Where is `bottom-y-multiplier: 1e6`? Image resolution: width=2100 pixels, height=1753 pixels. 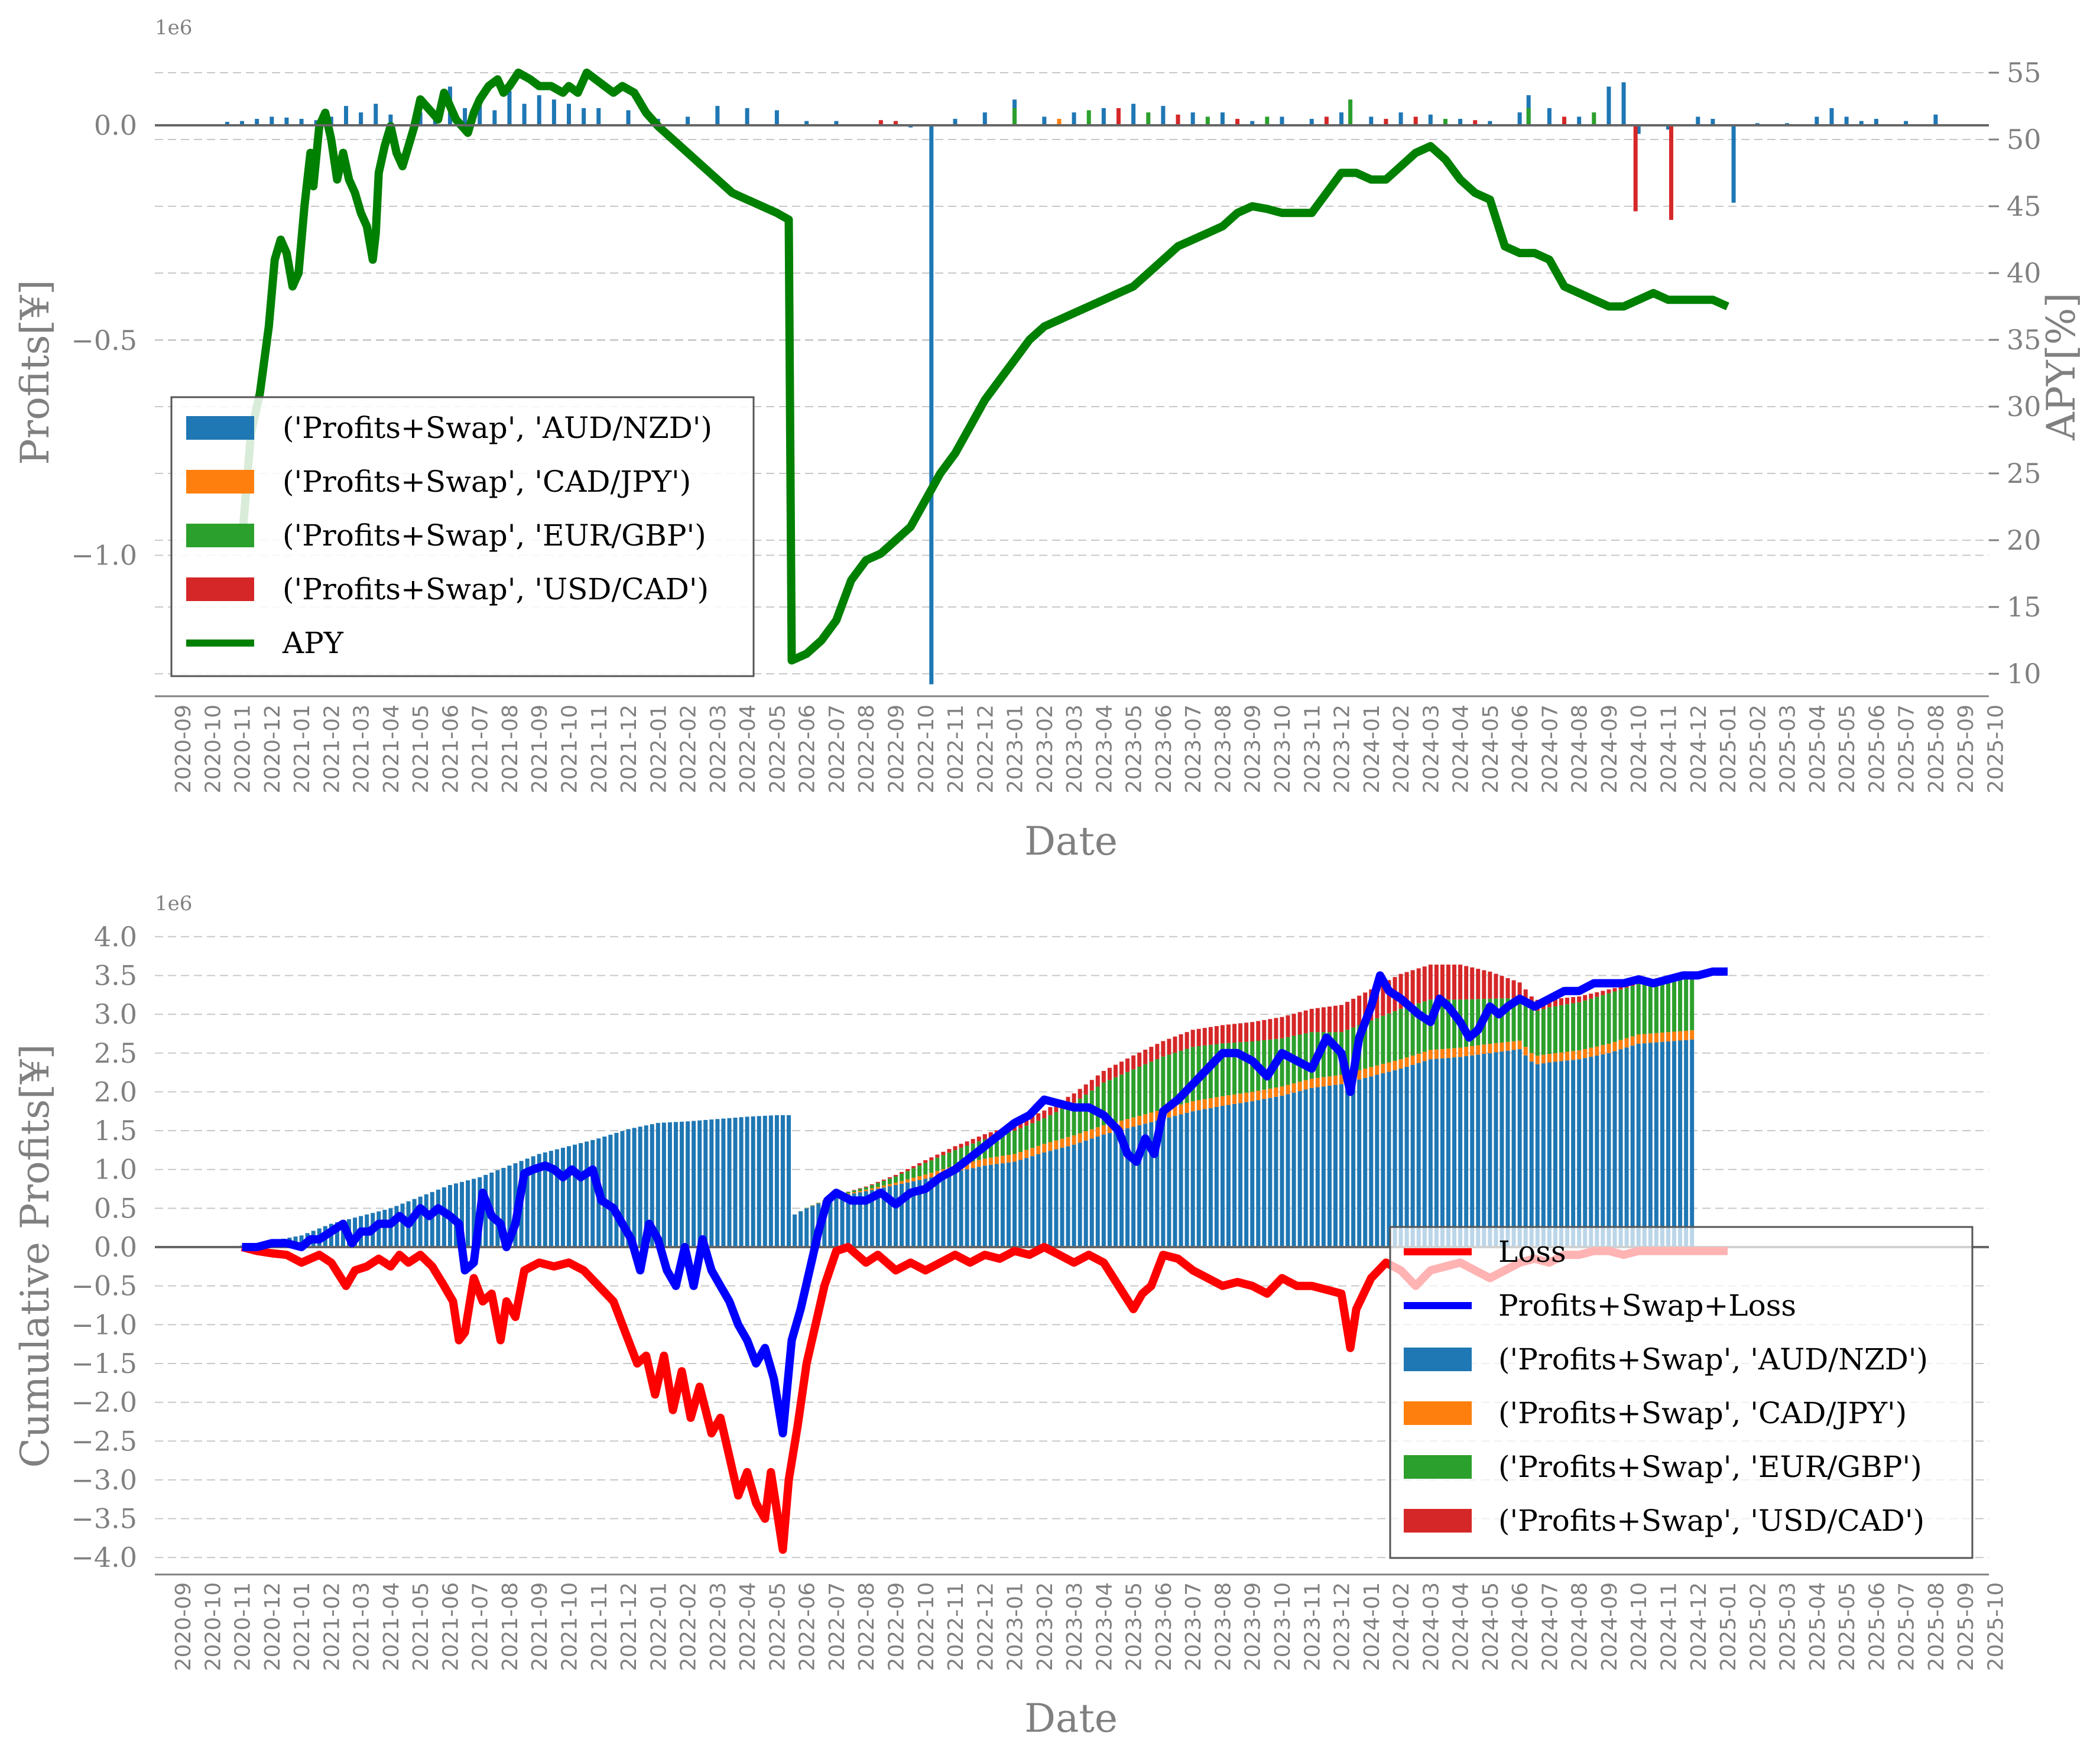 bottom-y-multiplier: 1e6 is located at coordinates (173, 904).